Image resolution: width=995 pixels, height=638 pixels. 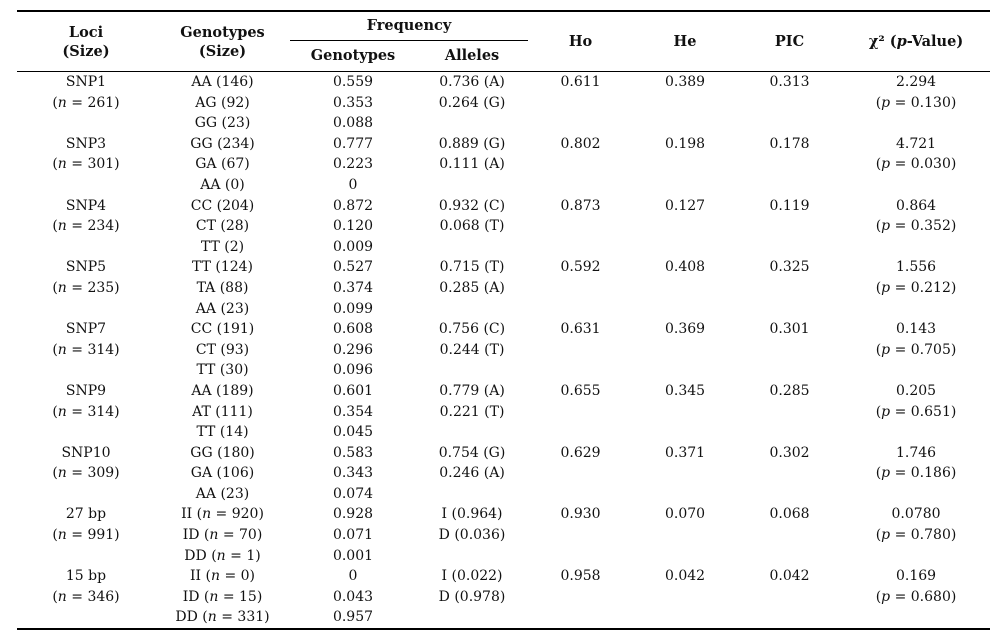 What do you see at coordinates (353, 102) in the screenshot?
I see `cell-genotype-frequency: 0.353` at bounding box center [353, 102].